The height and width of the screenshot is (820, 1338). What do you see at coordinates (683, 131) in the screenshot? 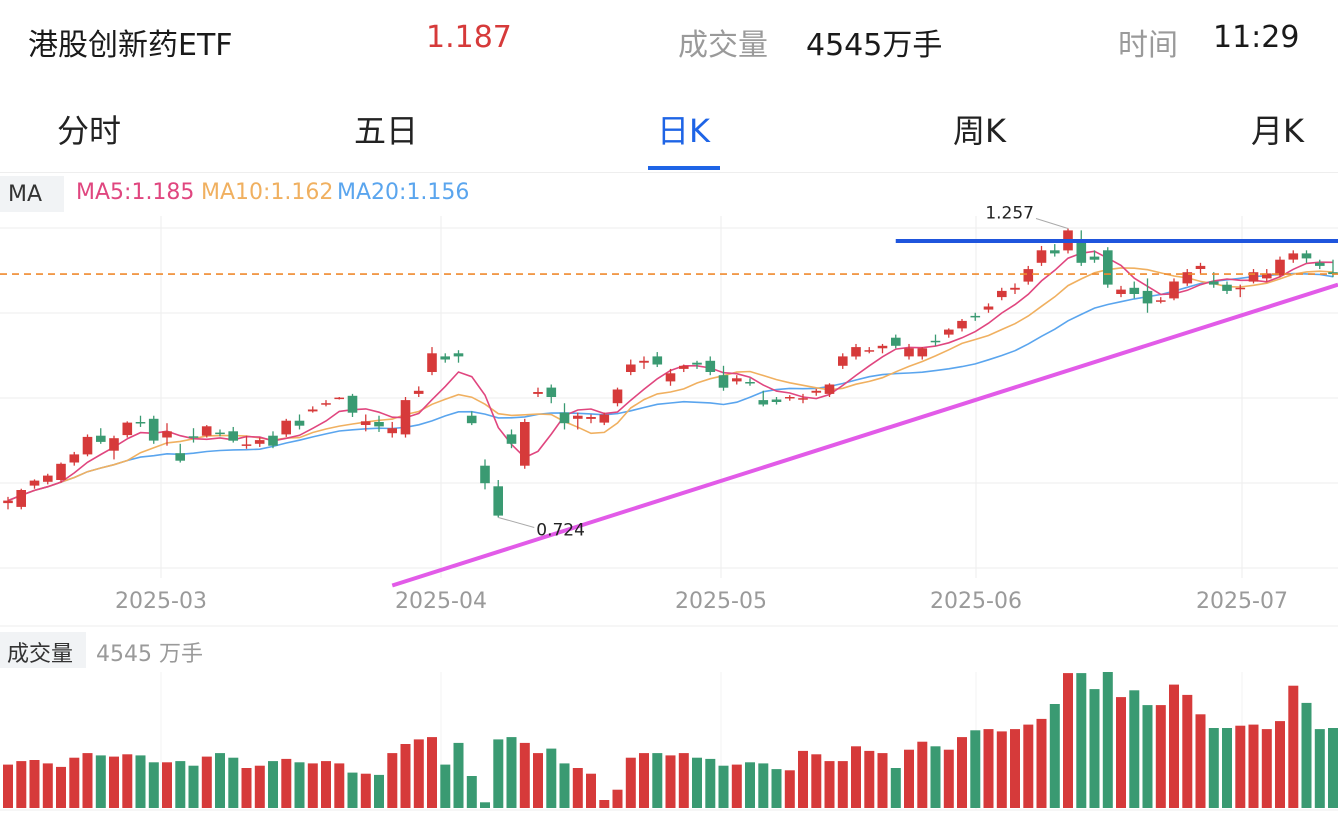
I see `tab-daily-k: 日K` at bounding box center [683, 131].